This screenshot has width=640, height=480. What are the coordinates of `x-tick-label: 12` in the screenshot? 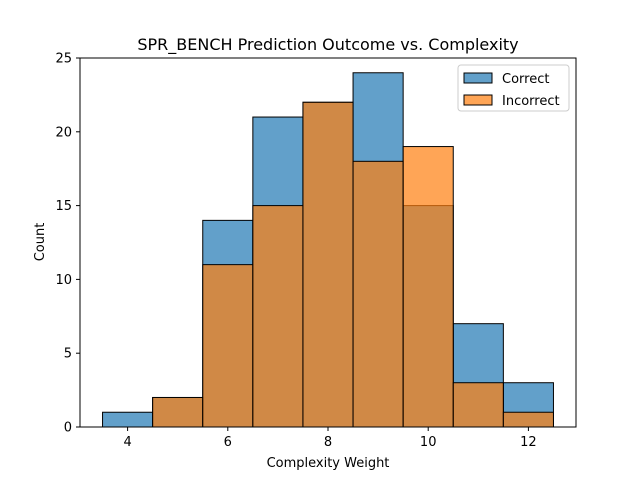 It's located at (528, 442).